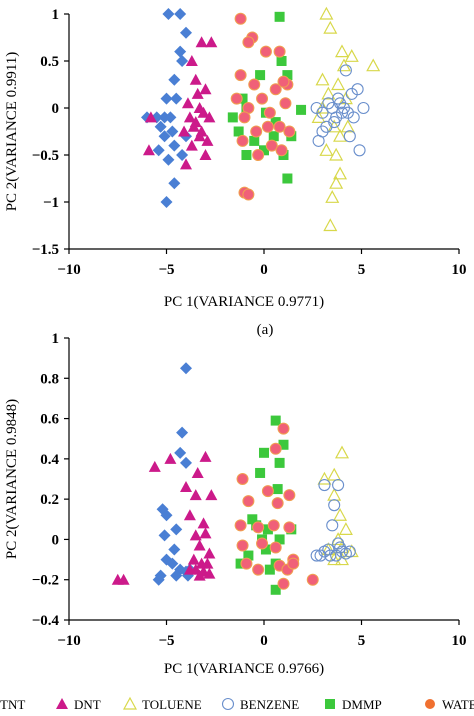 The width and height of the screenshot is (474, 716). What do you see at coordinates (265, 330) in the screenshot?
I see `panel-caption: (a)` at bounding box center [265, 330].